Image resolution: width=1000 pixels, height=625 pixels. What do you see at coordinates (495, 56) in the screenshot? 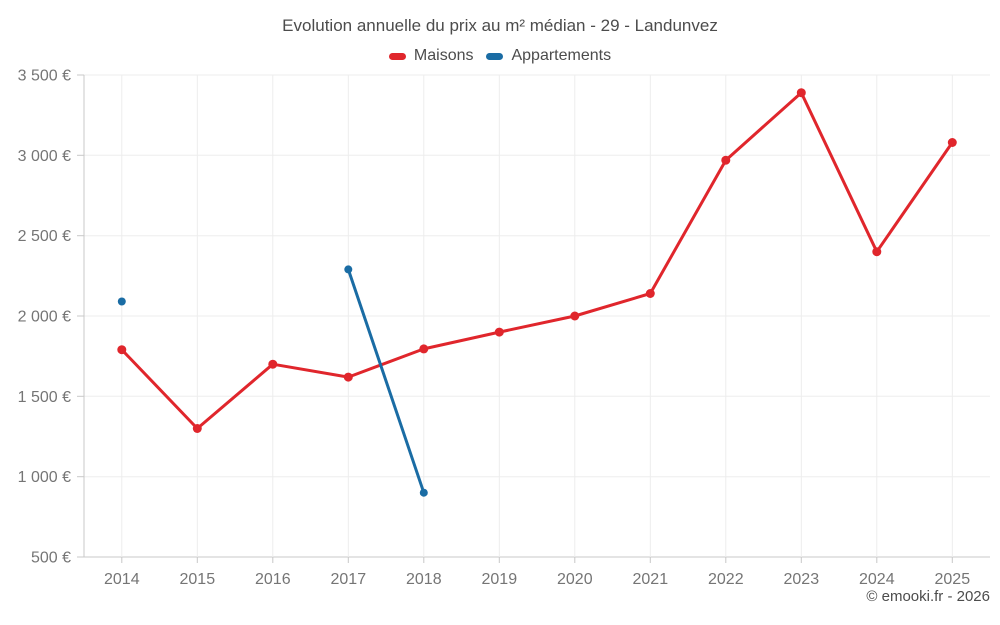
I see `legend-swatch-appartements-icon` at bounding box center [495, 56].